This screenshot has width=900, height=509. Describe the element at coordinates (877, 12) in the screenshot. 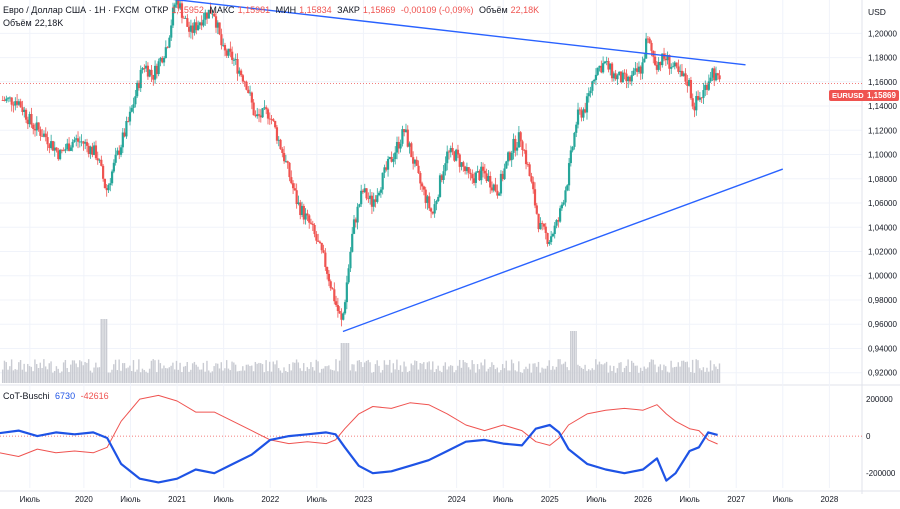

I see `currency-label: USD` at that location.